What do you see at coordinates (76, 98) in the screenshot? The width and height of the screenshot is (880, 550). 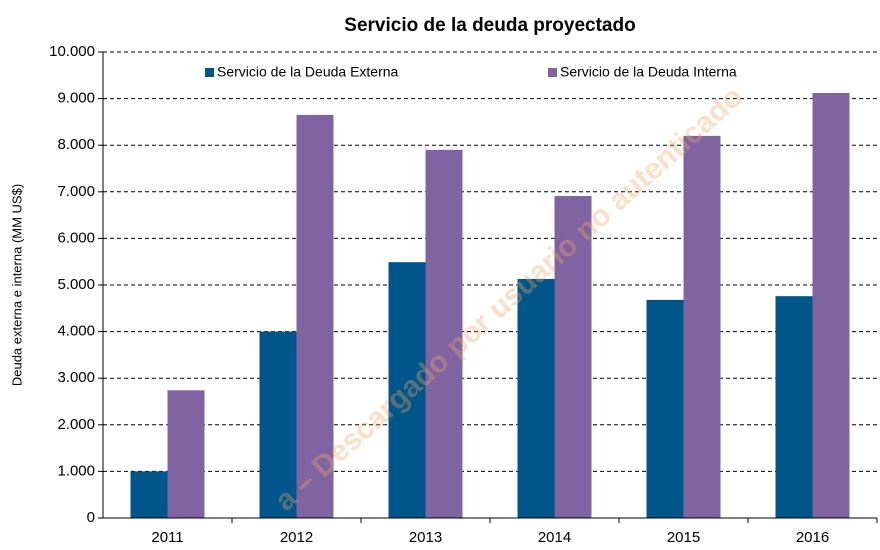 I see `y-tick-label: 9.000` at bounding box center [76, 98].